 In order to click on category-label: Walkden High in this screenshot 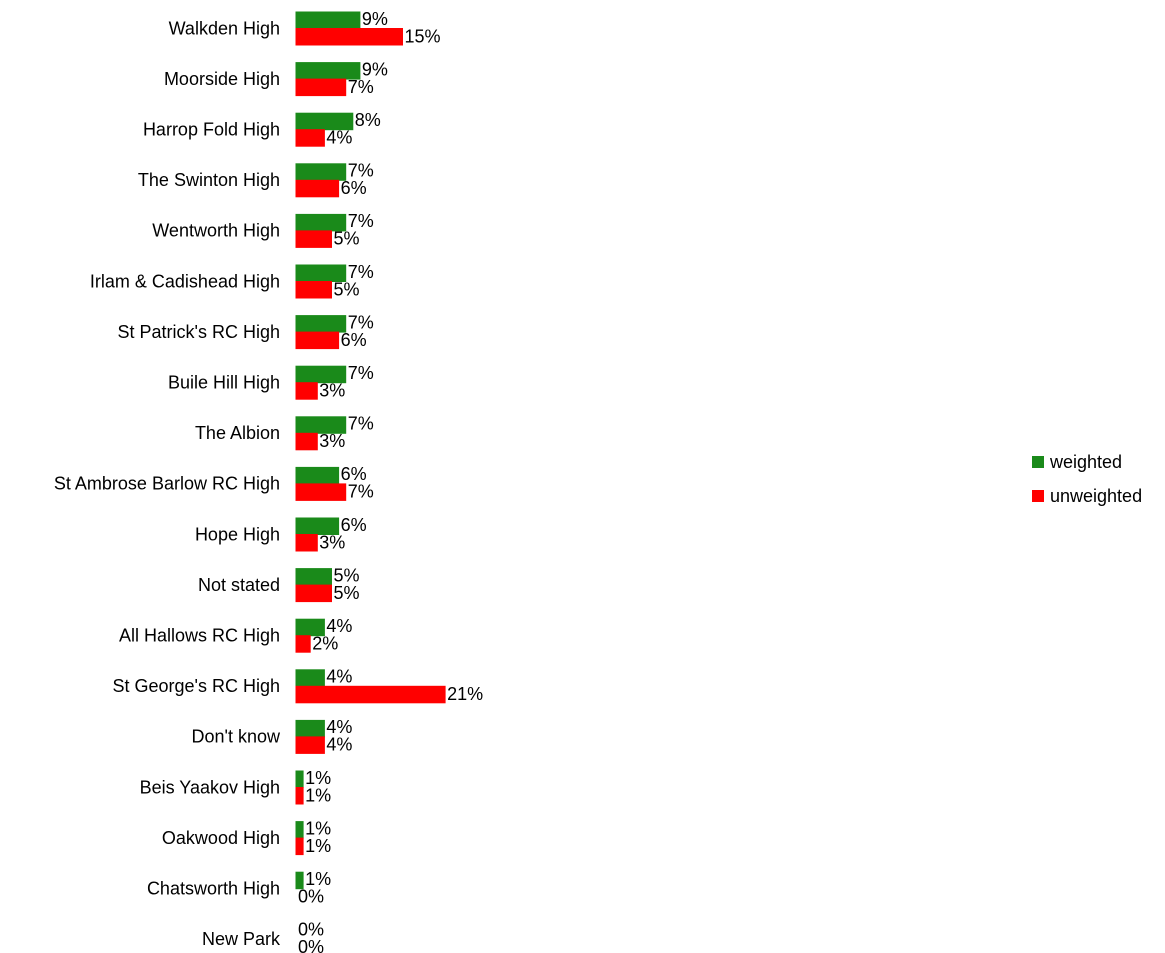, I will do `click(224, 28)`.